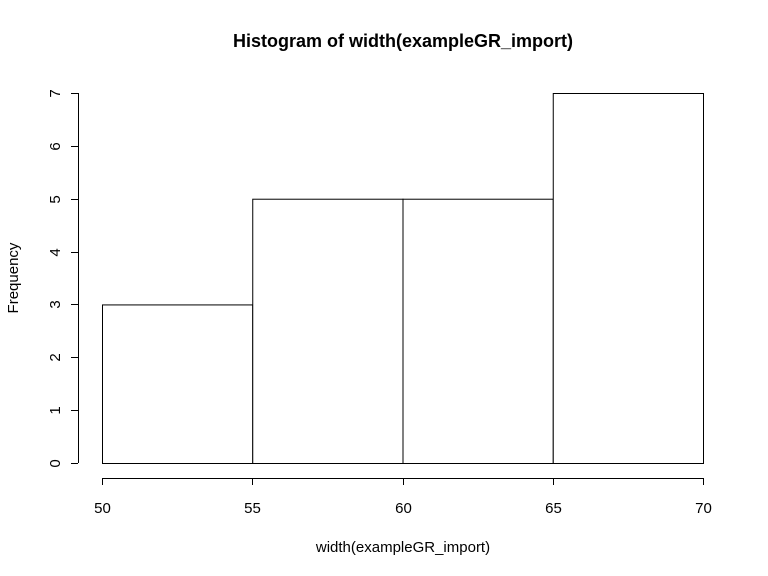  Describe the element at coordinates (403, 41) in the screenshot. I see `chart-title: Histogram of width(exampleGR_import)` at that location.